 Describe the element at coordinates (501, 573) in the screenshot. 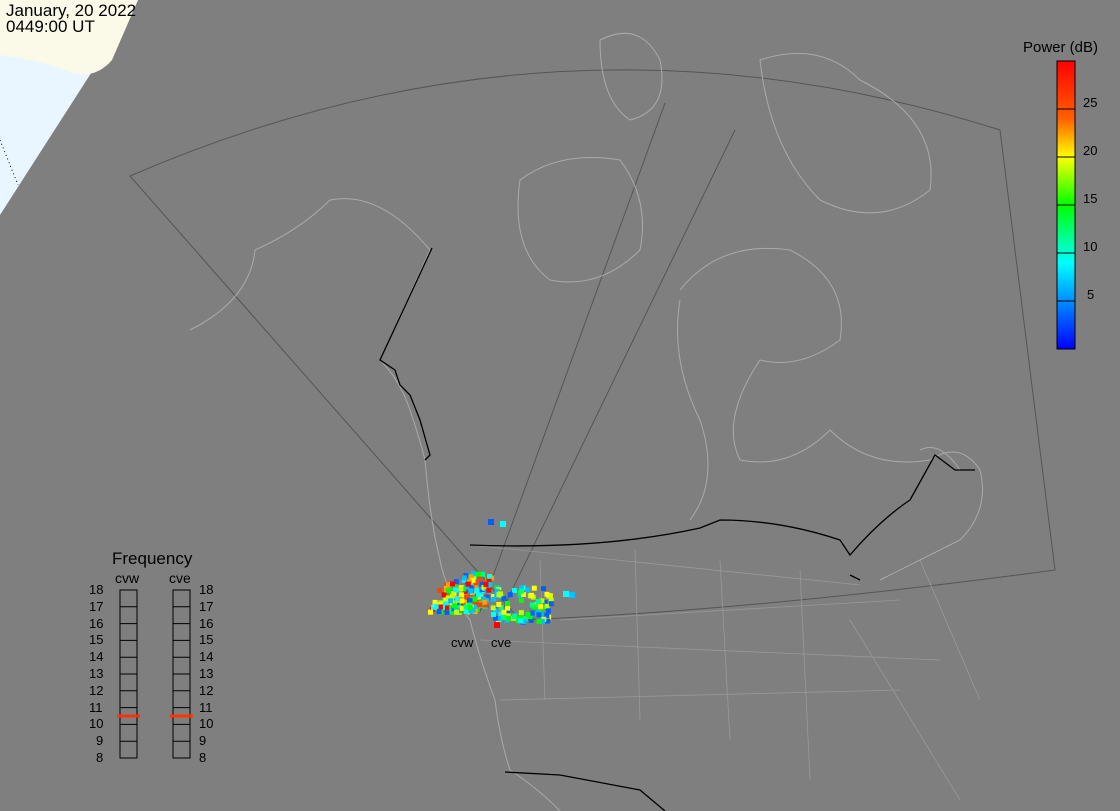

I see `radar-scatter` at that location.